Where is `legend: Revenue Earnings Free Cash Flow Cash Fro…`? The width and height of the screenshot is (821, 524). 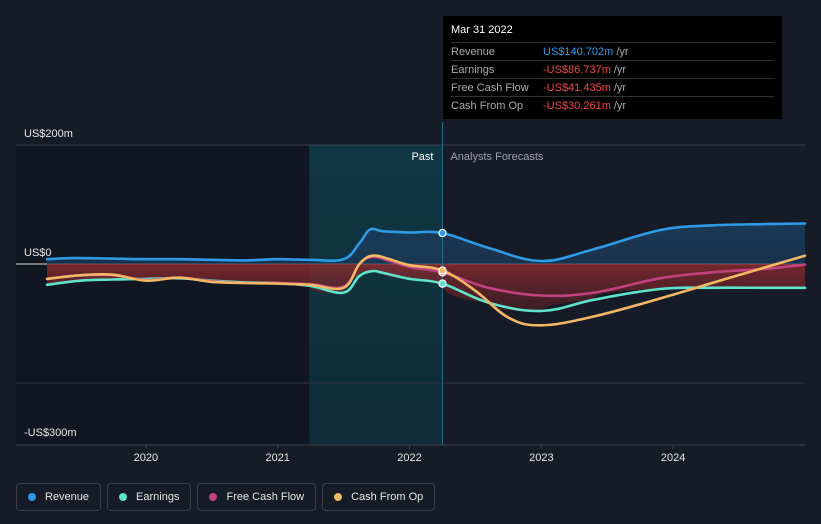
legend: Revenue Earnings Free Cash Flow Cash Fro… is located at coordinates (226, 497).